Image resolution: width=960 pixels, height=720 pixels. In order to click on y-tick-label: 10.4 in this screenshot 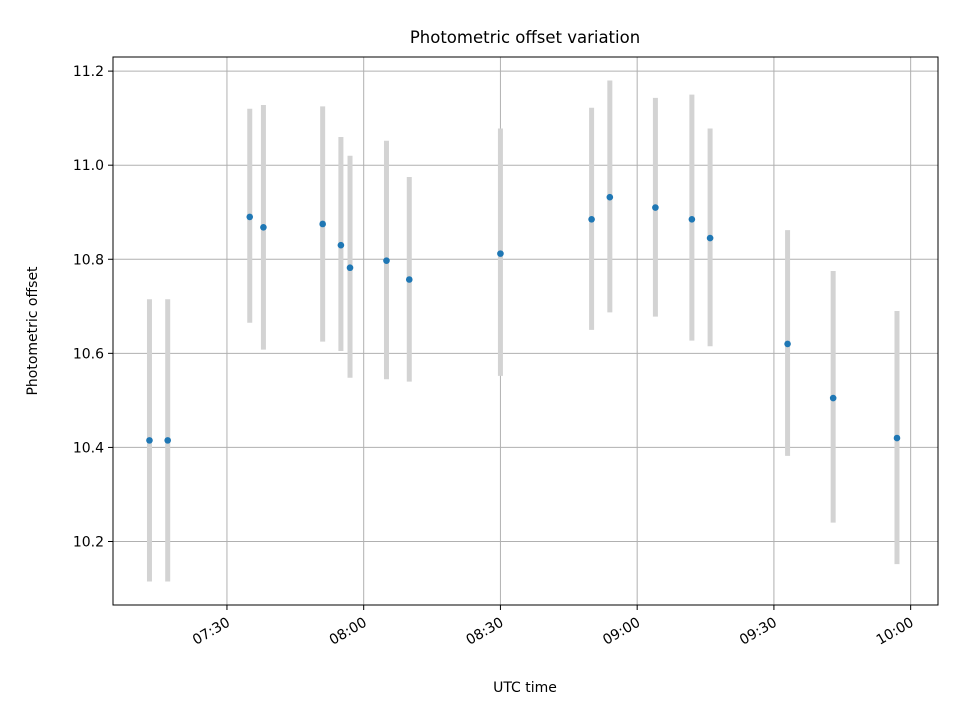, I will do `click(88, 448)`.